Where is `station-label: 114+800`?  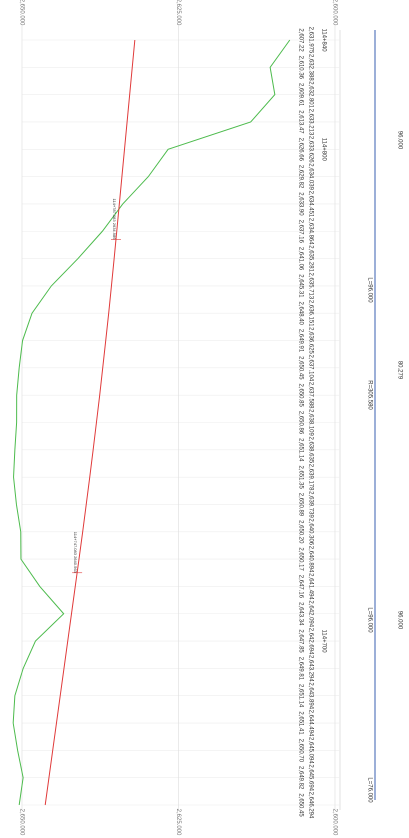 station-label: 114+800 is located at coordinates (323, 150).